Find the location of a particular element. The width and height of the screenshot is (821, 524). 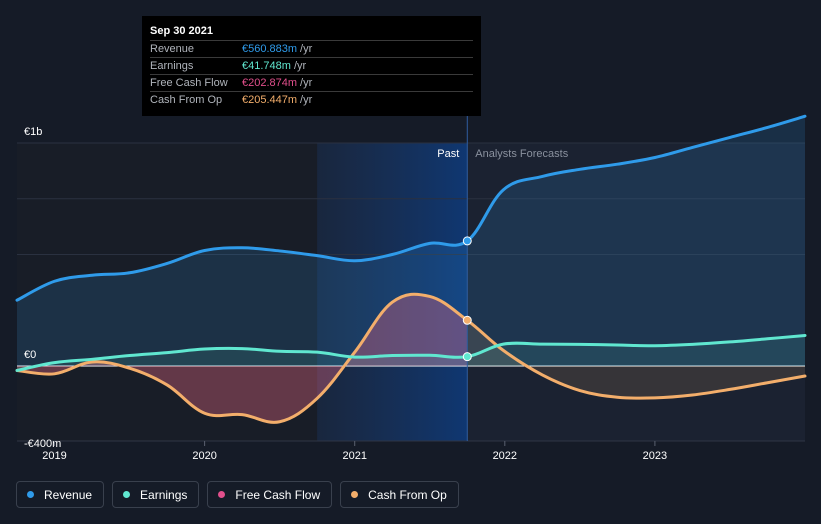

tooltip-label: Revenue is located at coordinates (172, 49).